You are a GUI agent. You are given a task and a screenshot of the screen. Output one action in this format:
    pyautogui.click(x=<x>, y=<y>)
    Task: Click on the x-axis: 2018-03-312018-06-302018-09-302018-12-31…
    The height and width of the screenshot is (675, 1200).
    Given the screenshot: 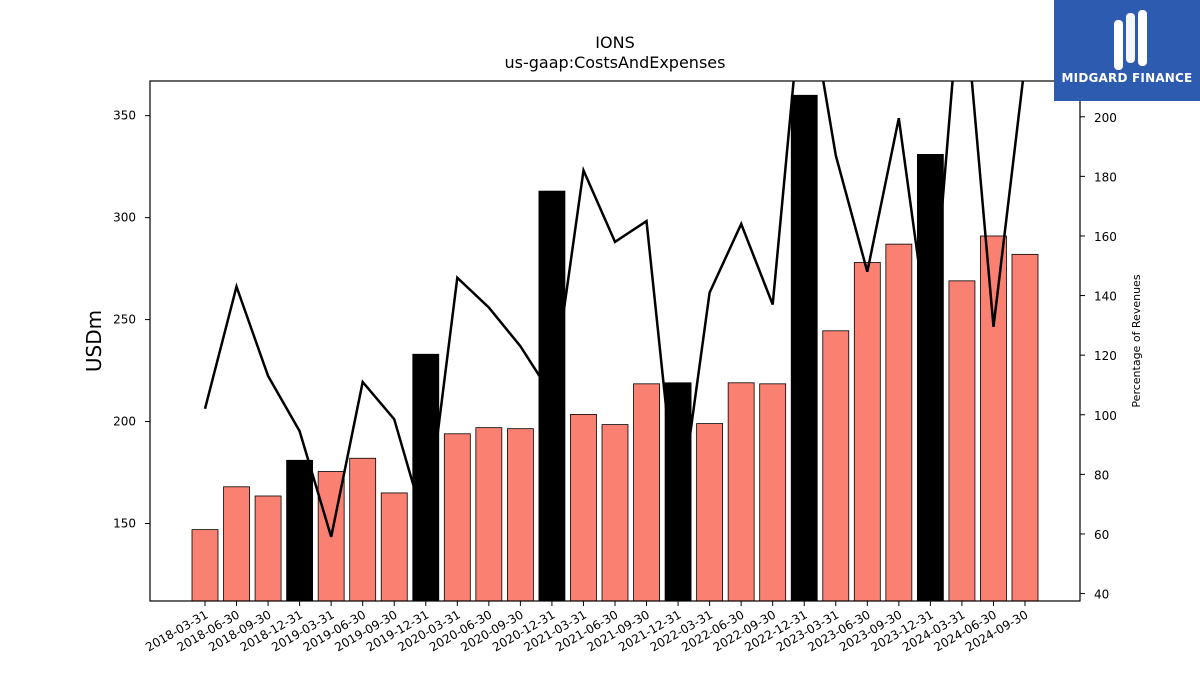 What is the action you would take?
    pyautogui.click(x=587, y=627)
    